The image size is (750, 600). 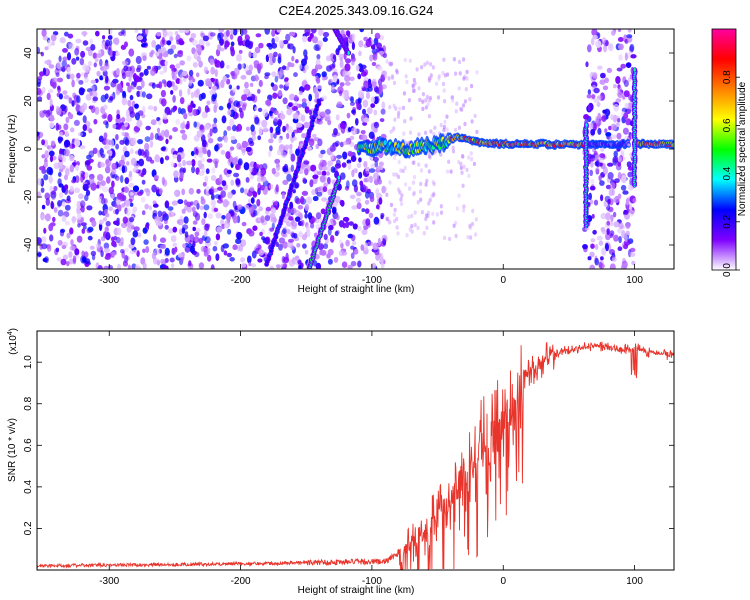 I want to click on snr-y-tick-label: 0.8, so click(x=28, y=403).